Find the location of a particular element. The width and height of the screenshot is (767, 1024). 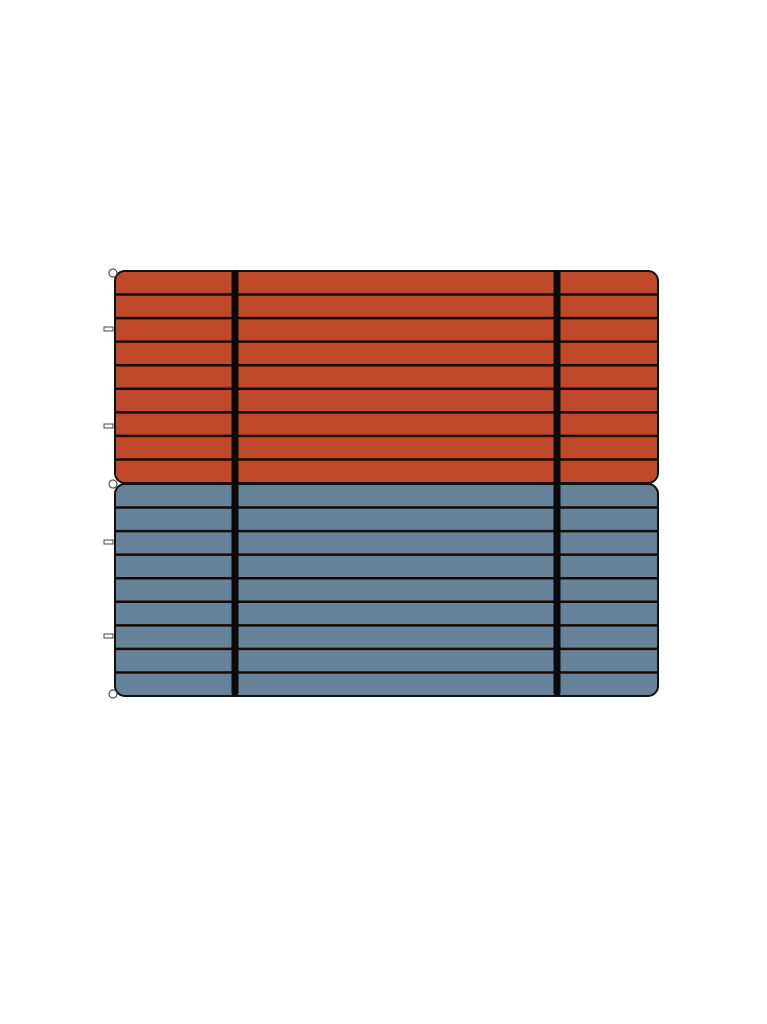

top-panel is located at coordinates (386, 377).